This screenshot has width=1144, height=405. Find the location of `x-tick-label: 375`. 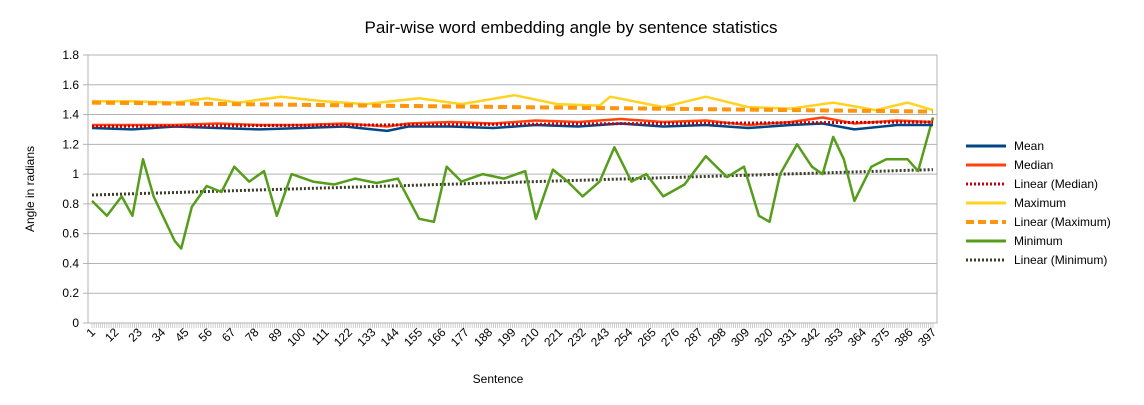

x-tick-label: 375 is located at coordinates (880, 337).